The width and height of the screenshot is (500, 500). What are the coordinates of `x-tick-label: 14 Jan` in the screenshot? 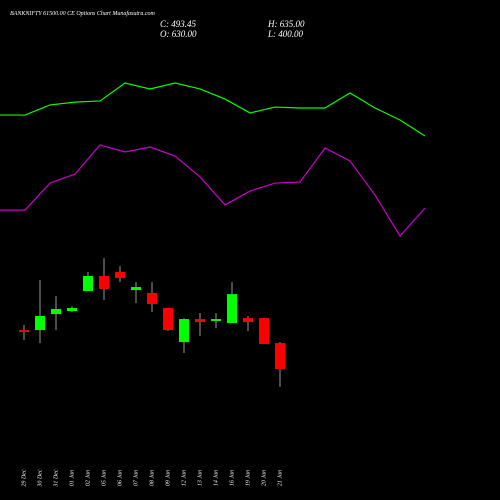 It's located at (215, 478).